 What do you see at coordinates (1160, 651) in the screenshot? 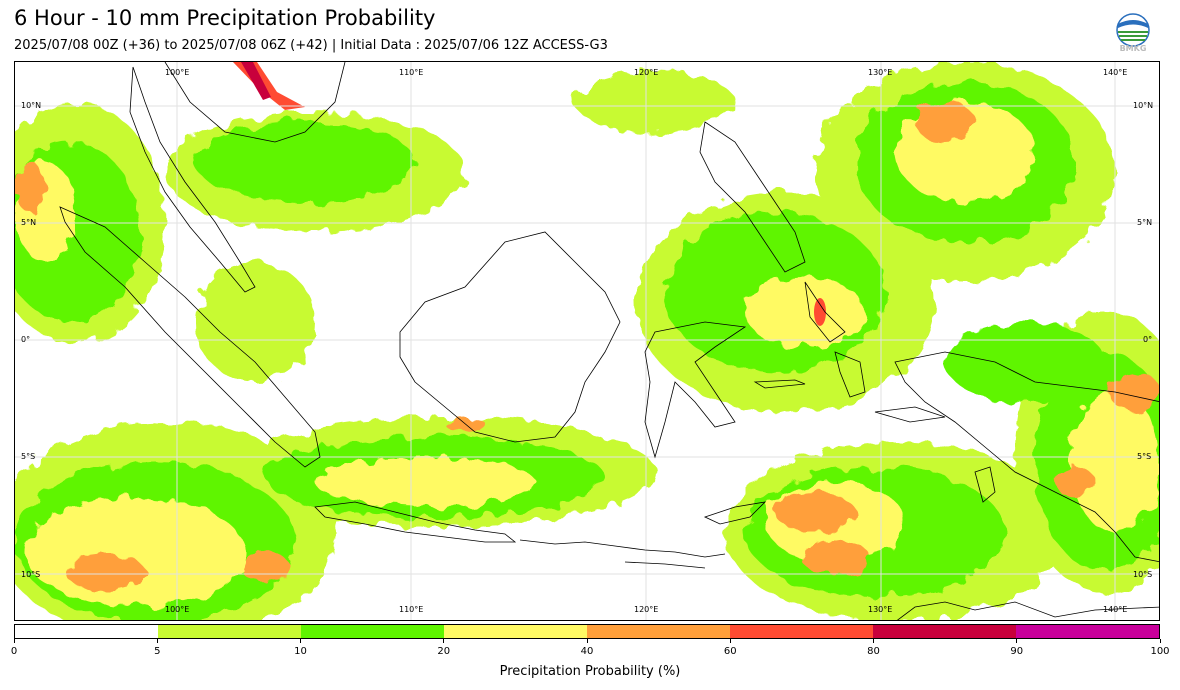
I see `colorbar-tick-label: 100` at bounding box center [1160, 651].